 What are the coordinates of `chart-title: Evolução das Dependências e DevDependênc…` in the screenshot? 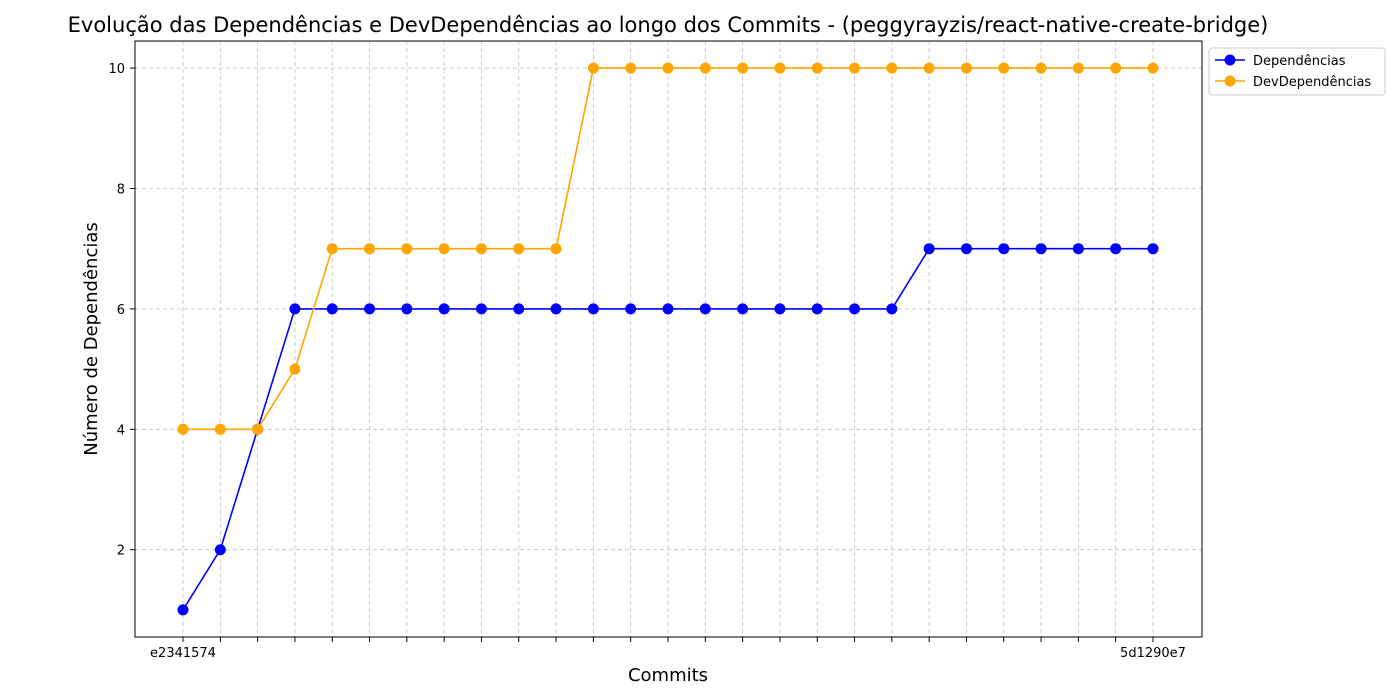 It's located at (668, 25).